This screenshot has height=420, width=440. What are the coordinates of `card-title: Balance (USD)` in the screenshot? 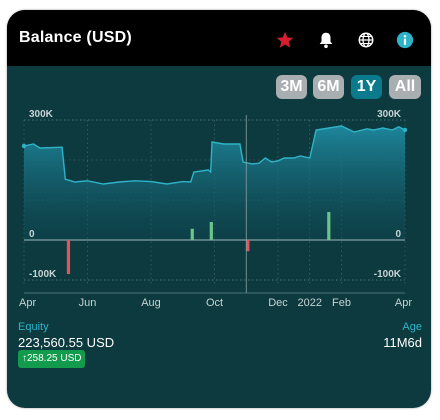 It's located at (75, 37).